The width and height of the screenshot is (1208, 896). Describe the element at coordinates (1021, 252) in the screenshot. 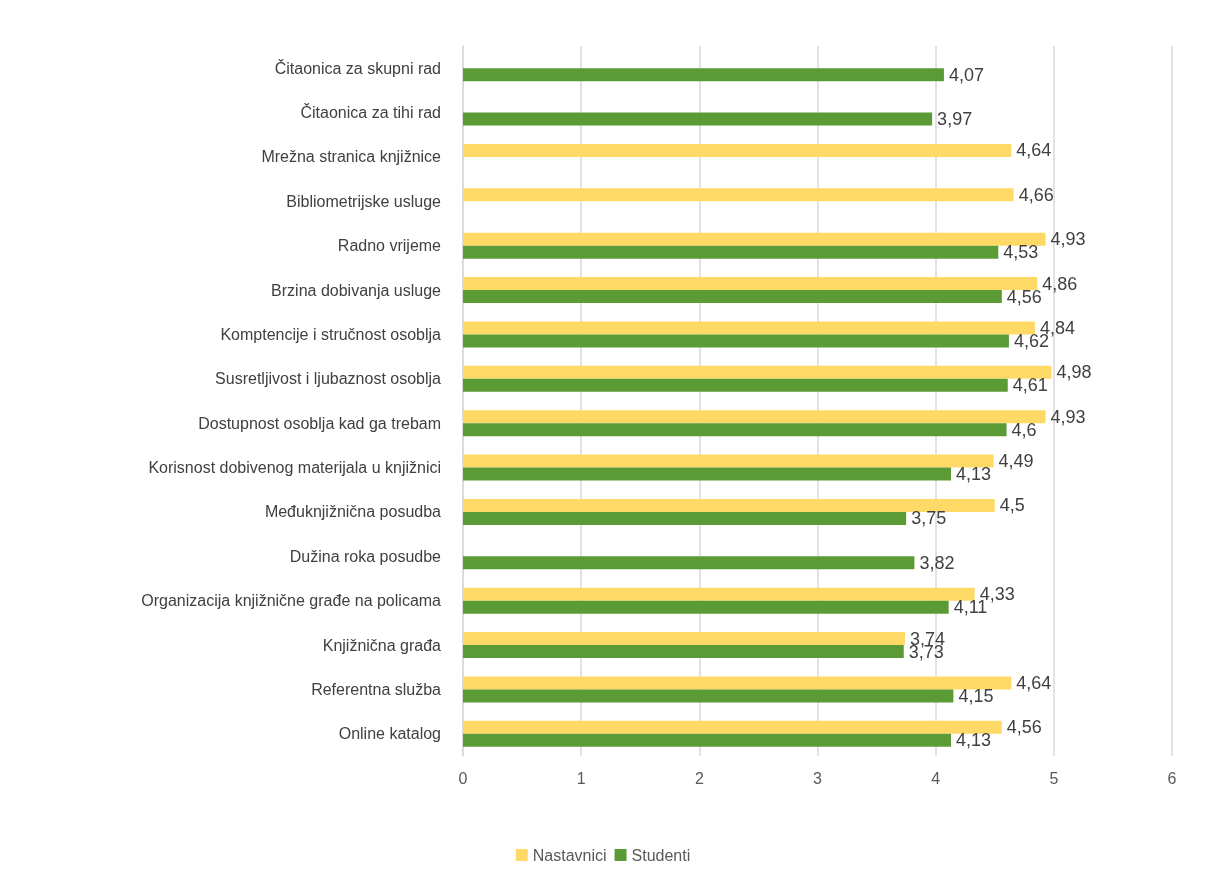

I see `data-label: 4,53` at that location.